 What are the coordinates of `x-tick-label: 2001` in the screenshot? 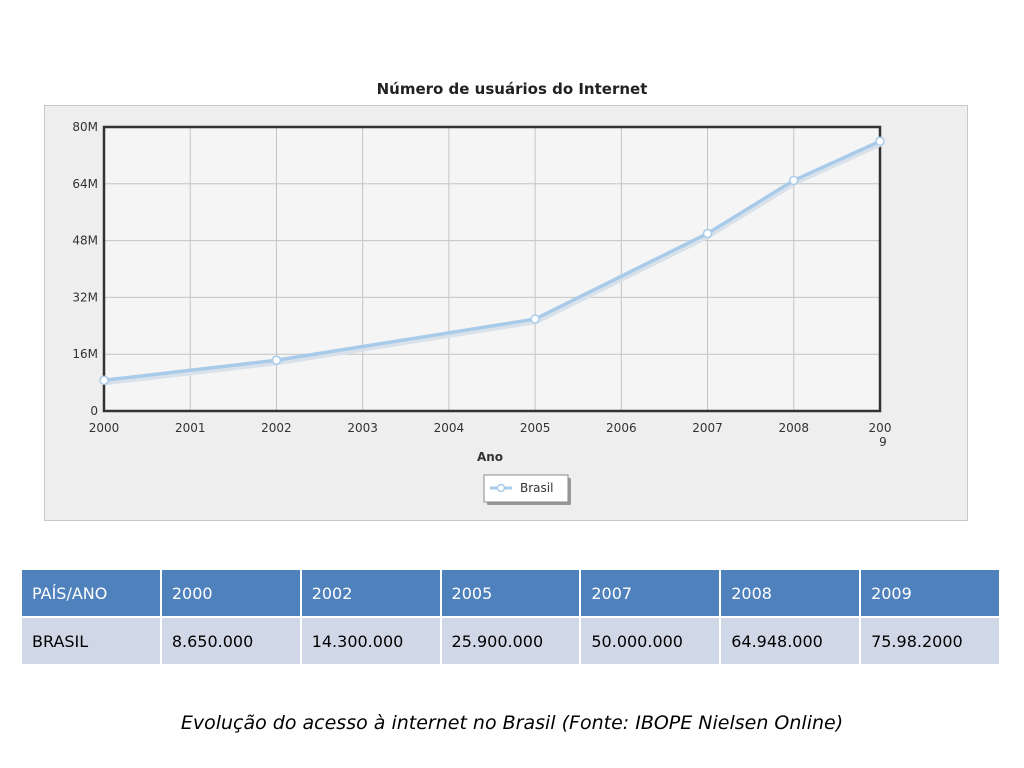 It's located at (190, 428).